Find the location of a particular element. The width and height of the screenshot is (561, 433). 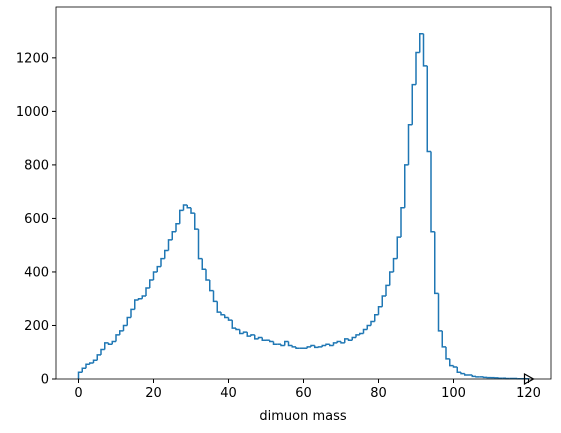

x-tick-label: 120 is located at coordinates (528, 393).